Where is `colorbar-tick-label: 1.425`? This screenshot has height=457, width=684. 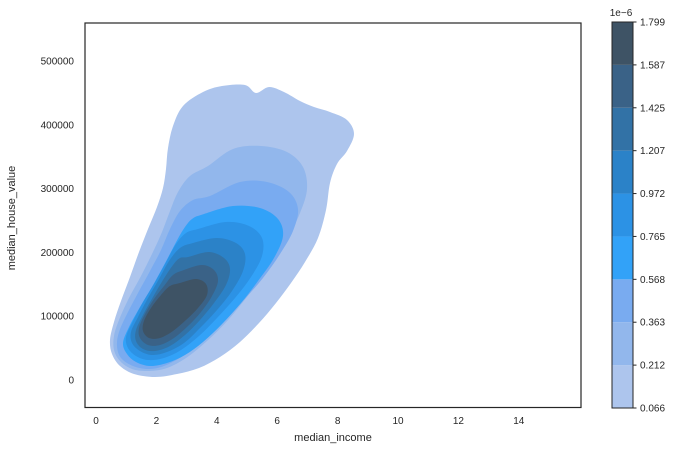 colorbar-tick-label: 1.425 is located at coordinates (652, 108).